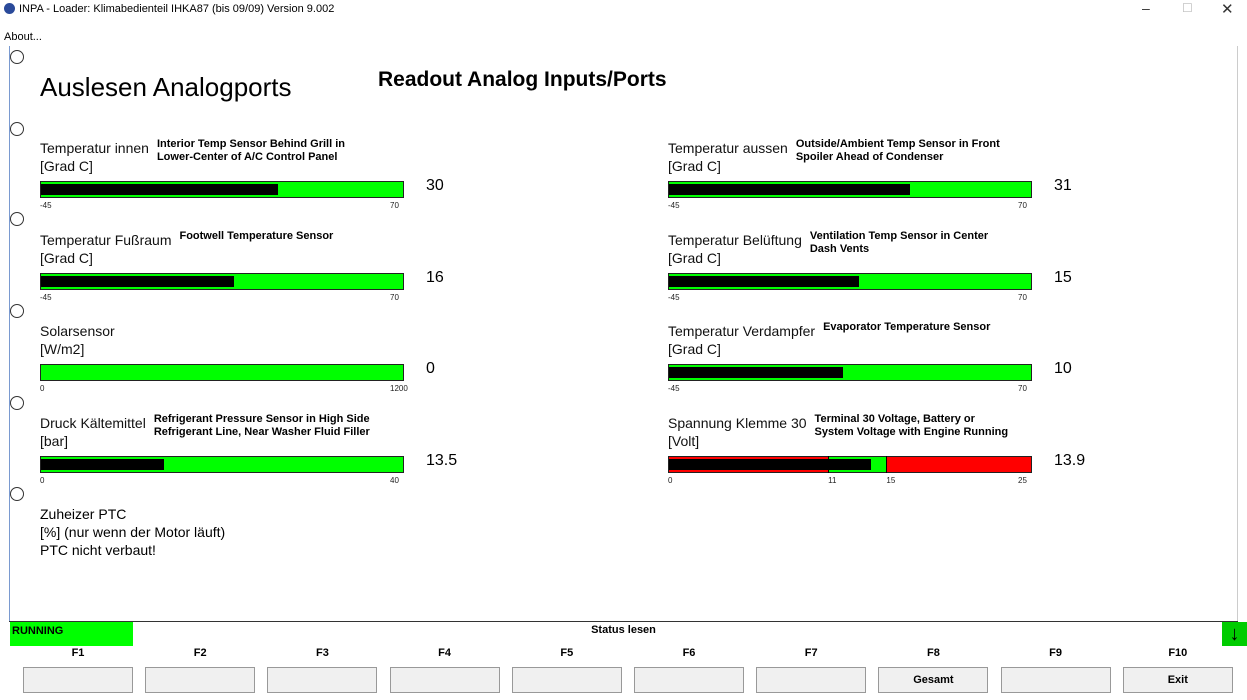  Describe the element at coordinates (1063, 185) in the screenshot. I see `gauge-value: 31` at that location.